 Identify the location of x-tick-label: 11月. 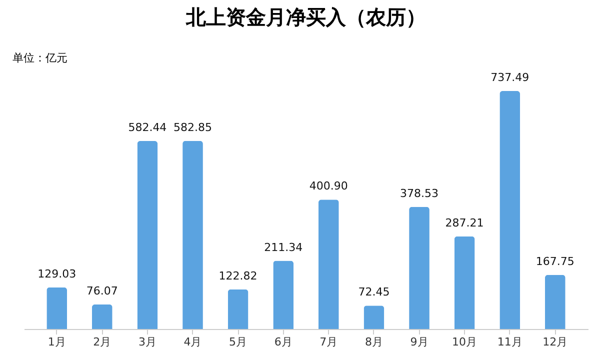
(509, 342).